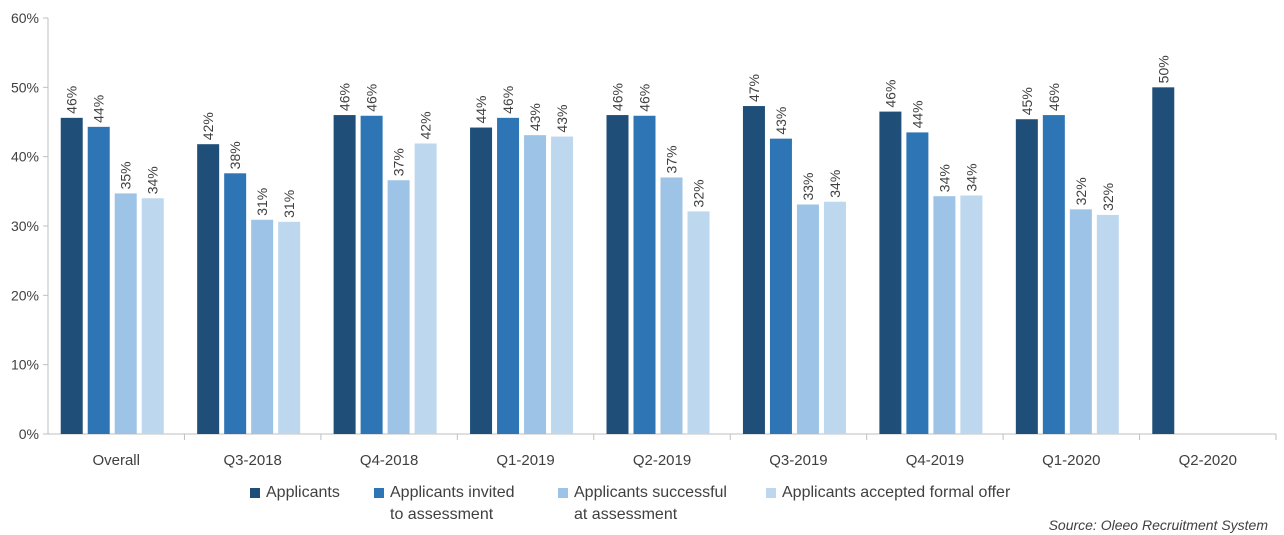 This screenshot has width=1284, height=535. Describe the element at coordinates (25, 295) in the screenshot. I see `y-tick-label: 20%` at that location.